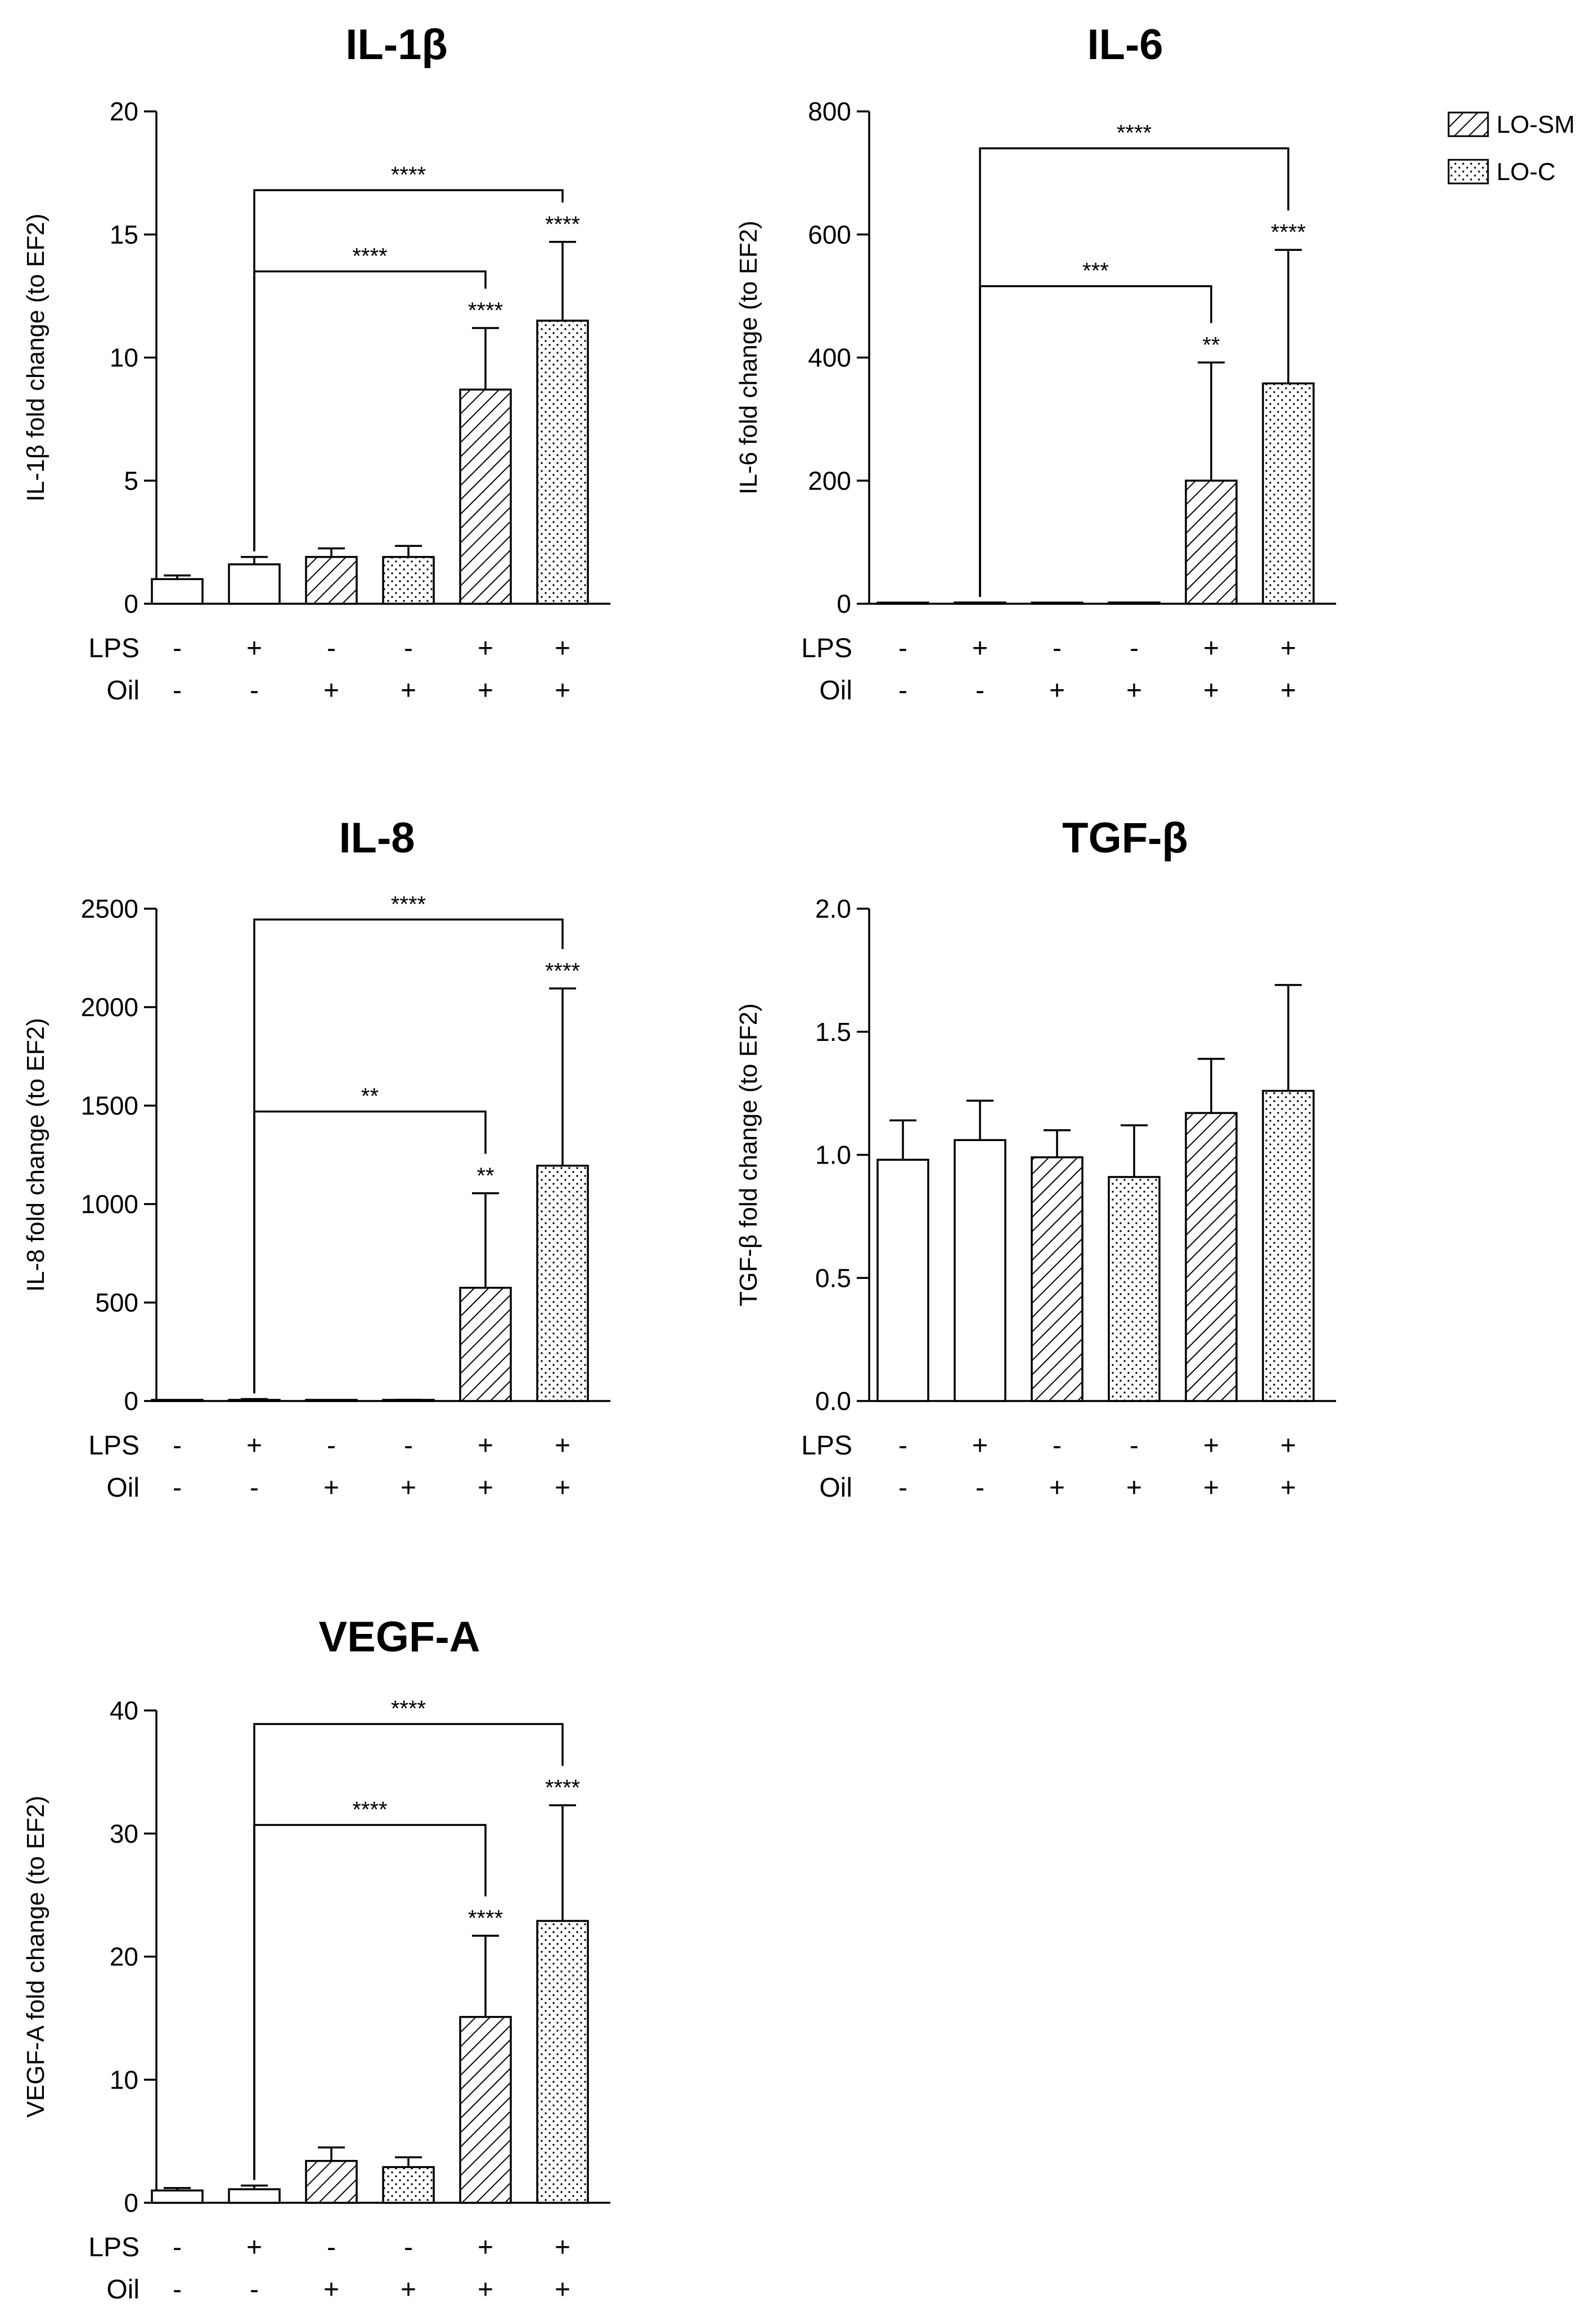 This screenshot has width=1596, height=2308. I want to click on legend: LO-SM LO-C, so click(1511, 149).